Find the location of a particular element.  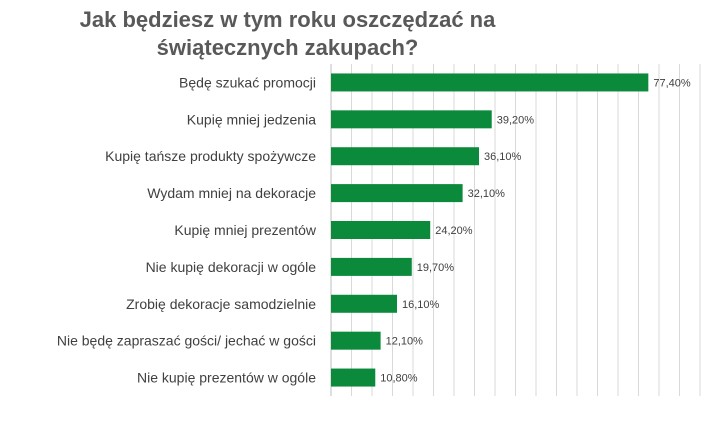

data-label: 10,80% is located at coordinates (399, 379).